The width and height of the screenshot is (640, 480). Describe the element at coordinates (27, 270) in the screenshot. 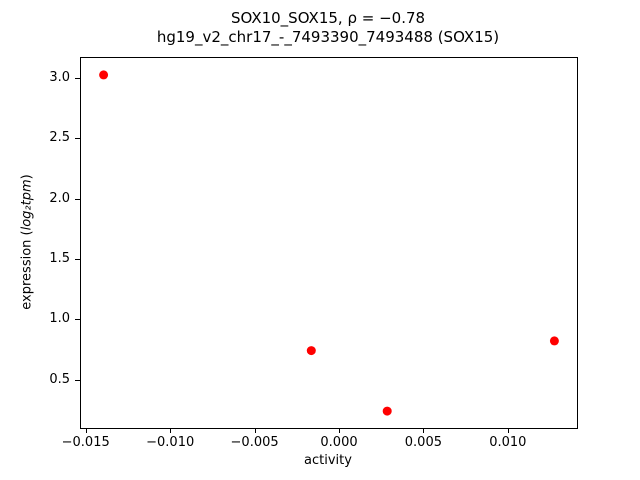

I see `y-axis-label-prefix: expression (` at that location.